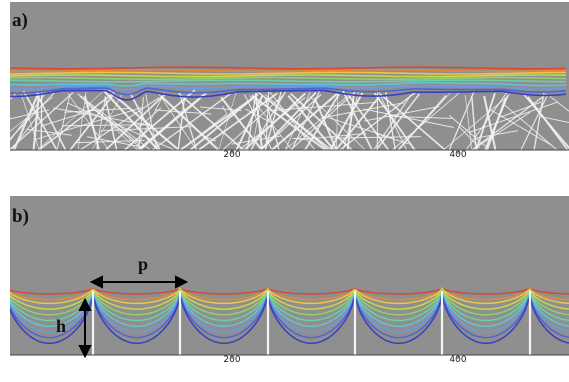 This screenshot has width=569, height=382. Describe the element at coordinates (143, 264) in the screenshot. I see `period-label: p` at that location.